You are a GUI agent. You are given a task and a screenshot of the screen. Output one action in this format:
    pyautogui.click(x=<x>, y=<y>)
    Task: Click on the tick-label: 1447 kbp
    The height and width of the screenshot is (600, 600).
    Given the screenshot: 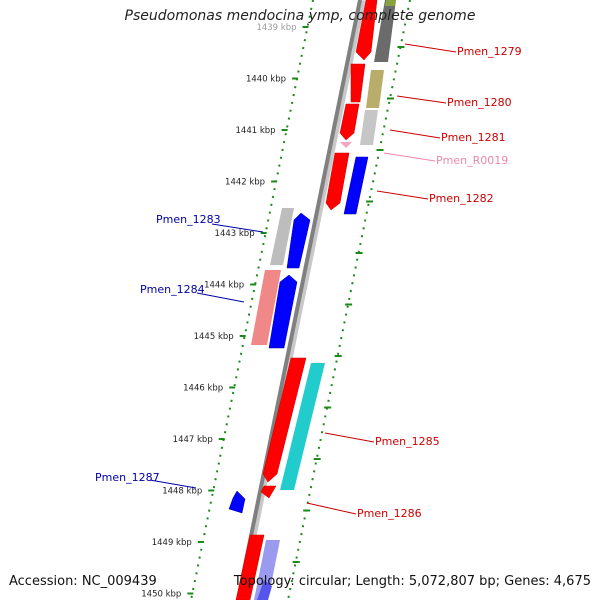 What is the action you would take?
    pyautogui.click(x=193, y=440)
    